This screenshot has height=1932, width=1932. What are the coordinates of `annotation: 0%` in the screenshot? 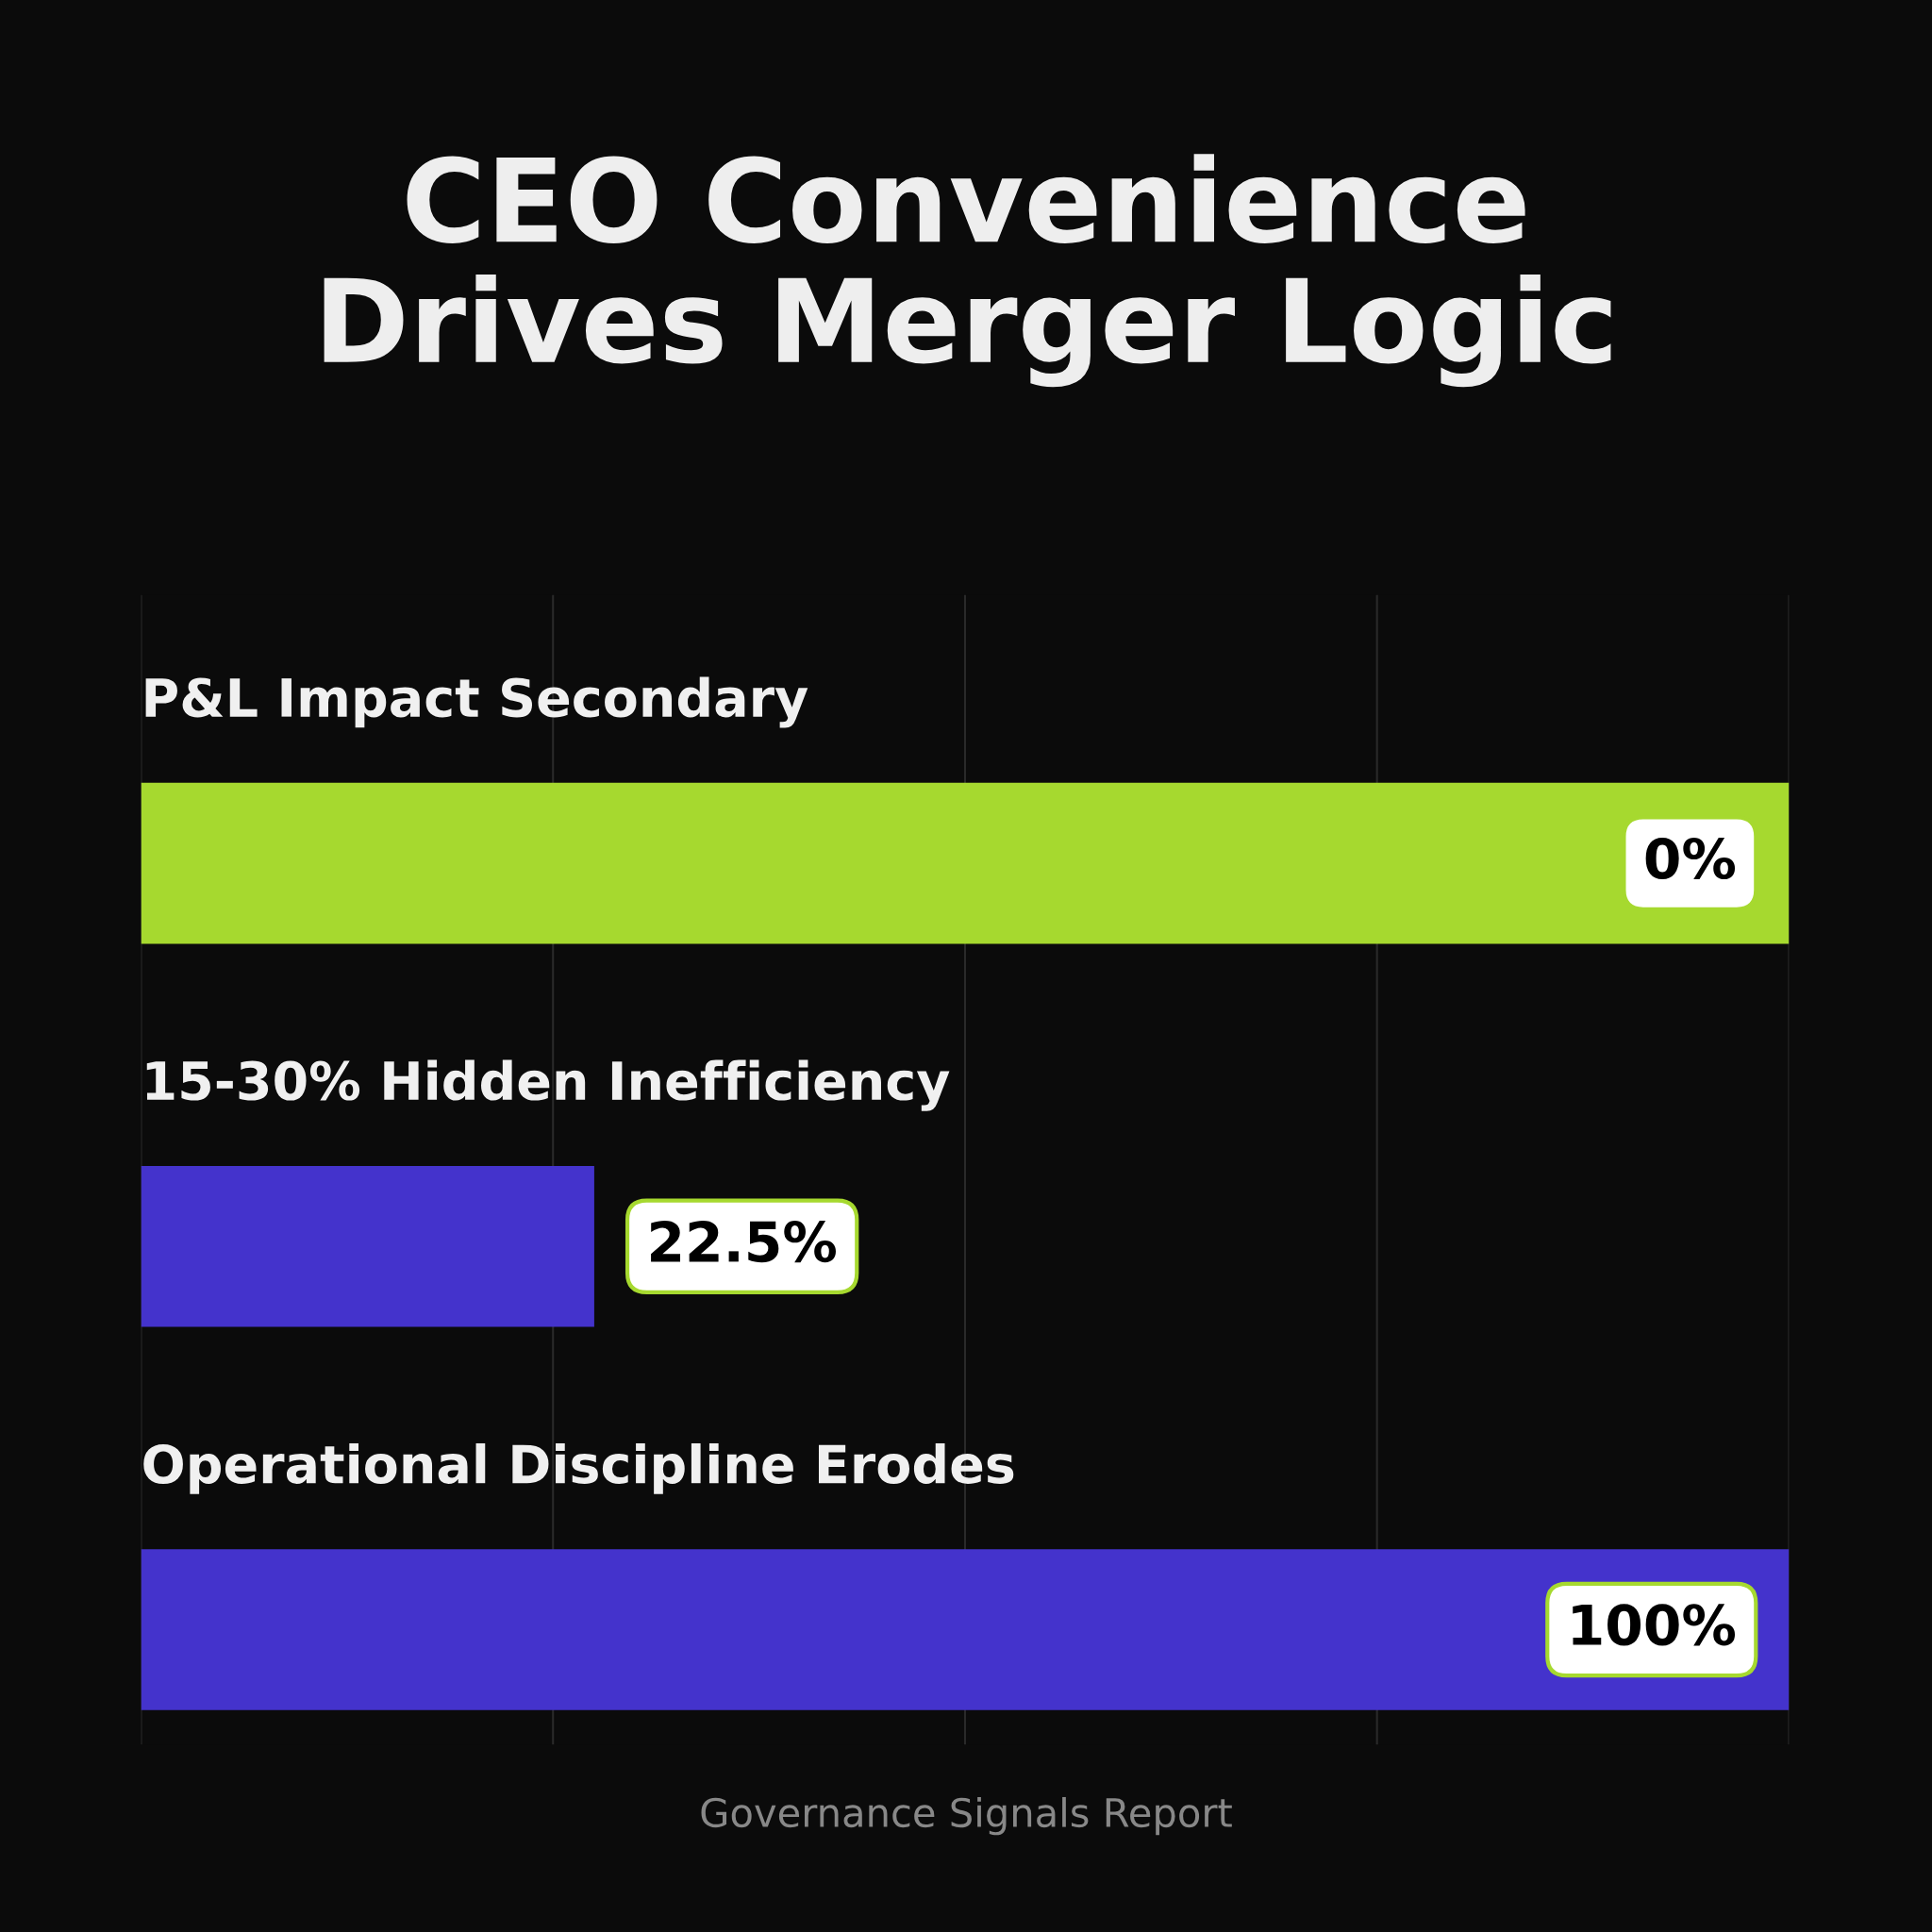 It's located at (1691, 859).